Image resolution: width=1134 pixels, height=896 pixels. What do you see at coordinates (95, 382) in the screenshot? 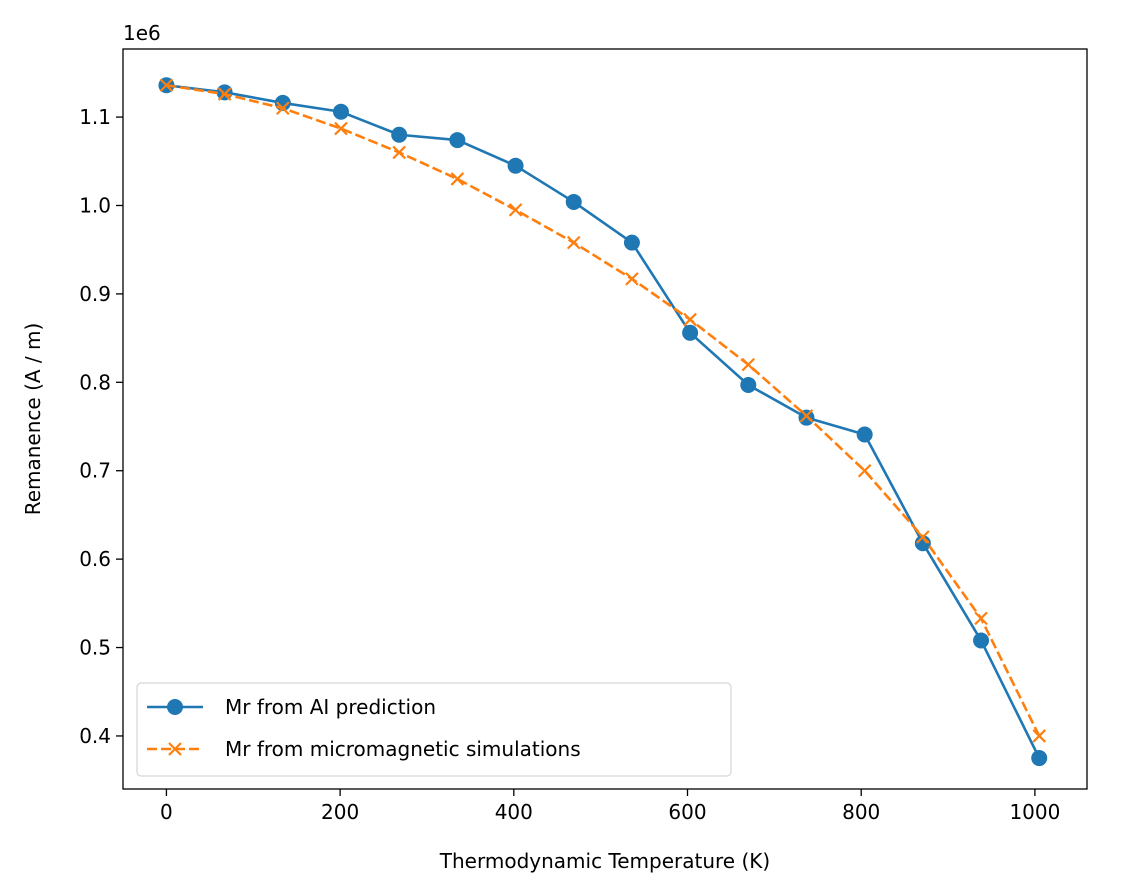
I see `y-tick-label: 0.8` at bounding box center [95, 382].